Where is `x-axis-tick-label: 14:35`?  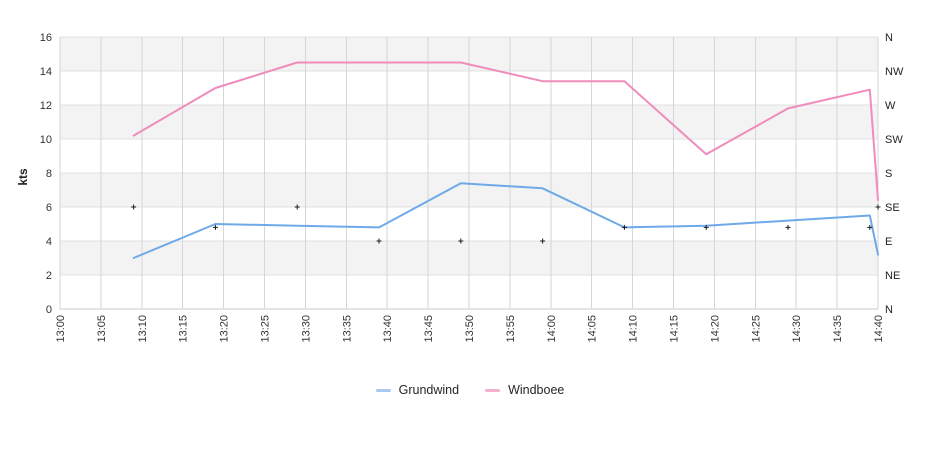 x-axis-tick-label: 14:35 is located at coordinates (838, 329).